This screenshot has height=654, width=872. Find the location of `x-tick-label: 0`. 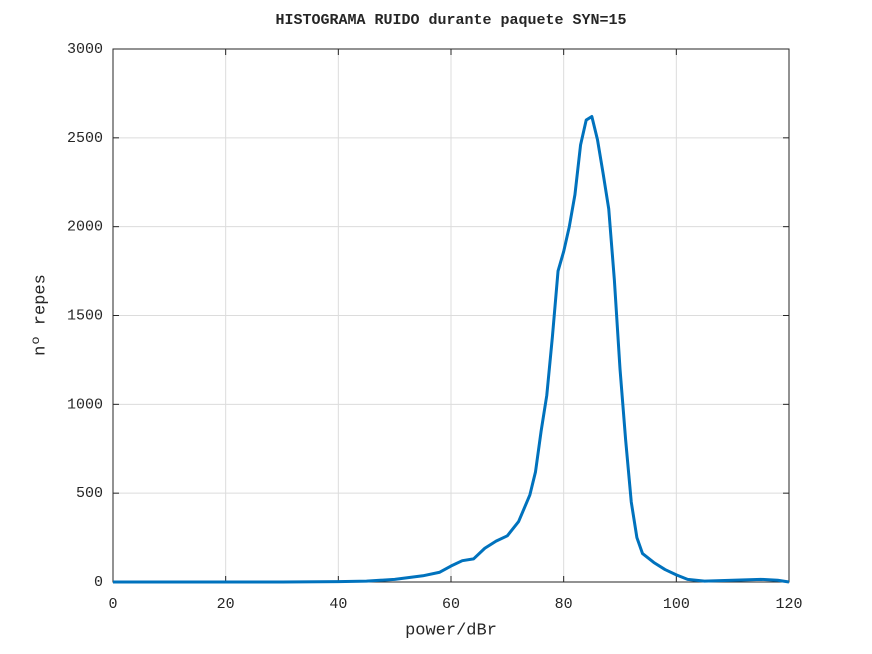

x-tick-label: 0 is located at coordinates (112, 604).